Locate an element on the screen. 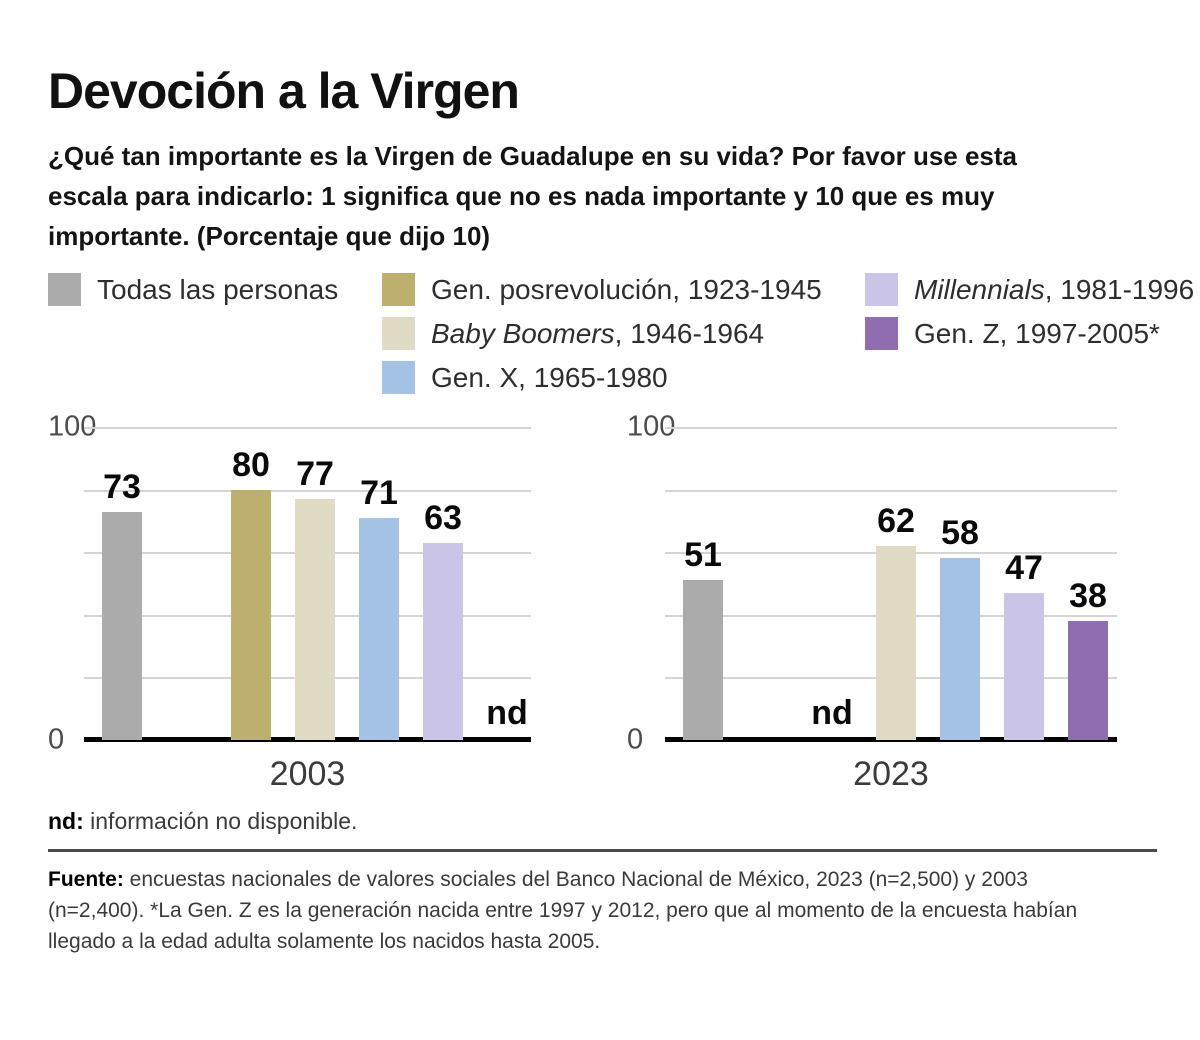 Image resolution: width=1200 pixels, height=1040 pixels. bar-value-label: 62 is located at coordinates (896, 521).